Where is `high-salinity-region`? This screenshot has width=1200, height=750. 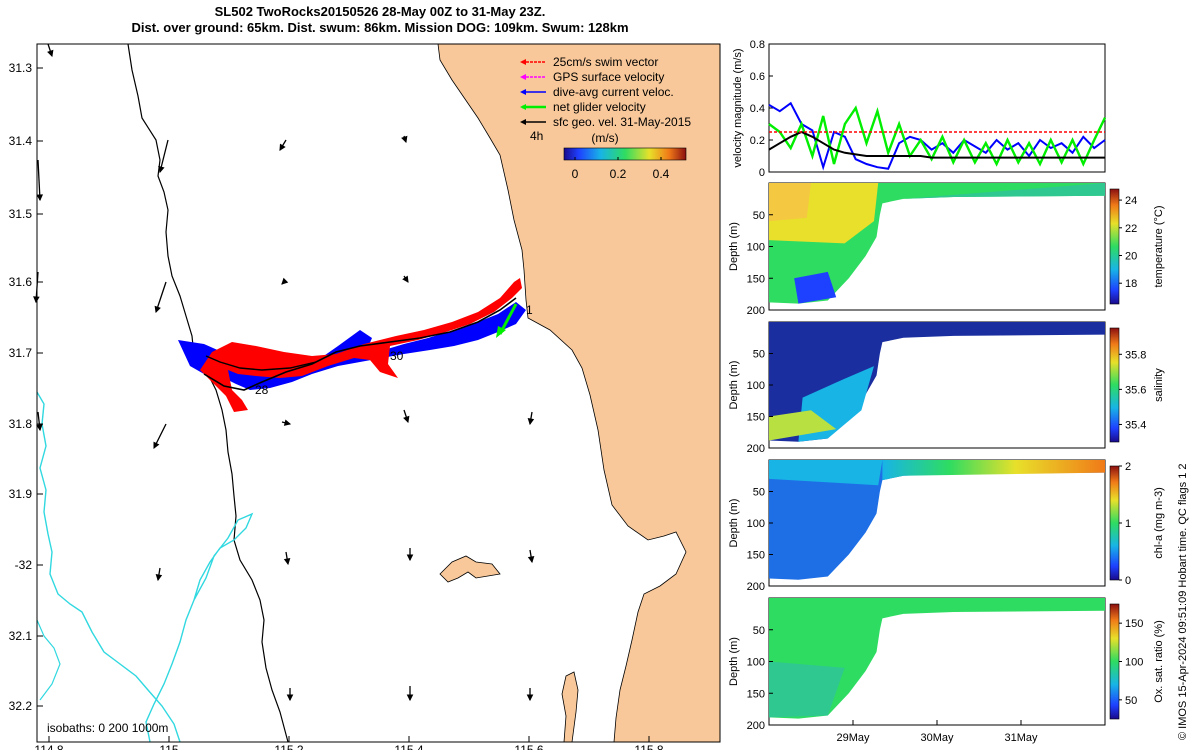 high-salinity-region is located at coordinates (803, 425).